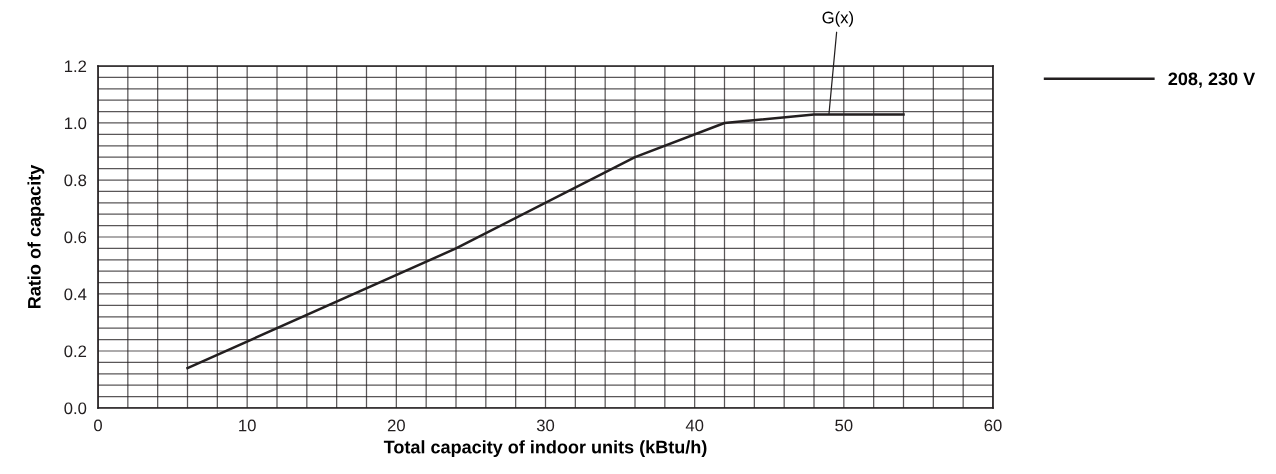 This screenshot has width=1276, height=474. I want to click on y-tick-label: 1.0, so click(75, 123).